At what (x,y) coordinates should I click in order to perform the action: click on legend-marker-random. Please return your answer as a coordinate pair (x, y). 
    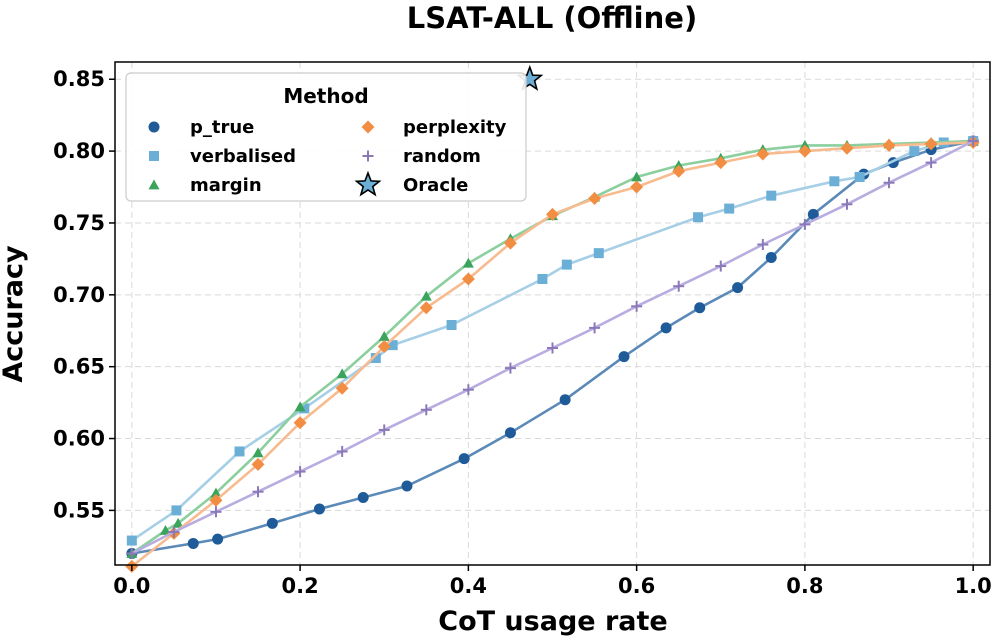
    Looking at the image, I should click on (368, 156).